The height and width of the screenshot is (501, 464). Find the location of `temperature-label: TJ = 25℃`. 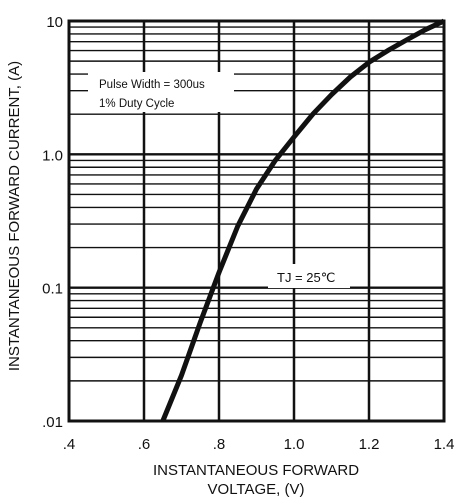

temperature-label: TJ = 25℃ is located at coordinates (306, 277).